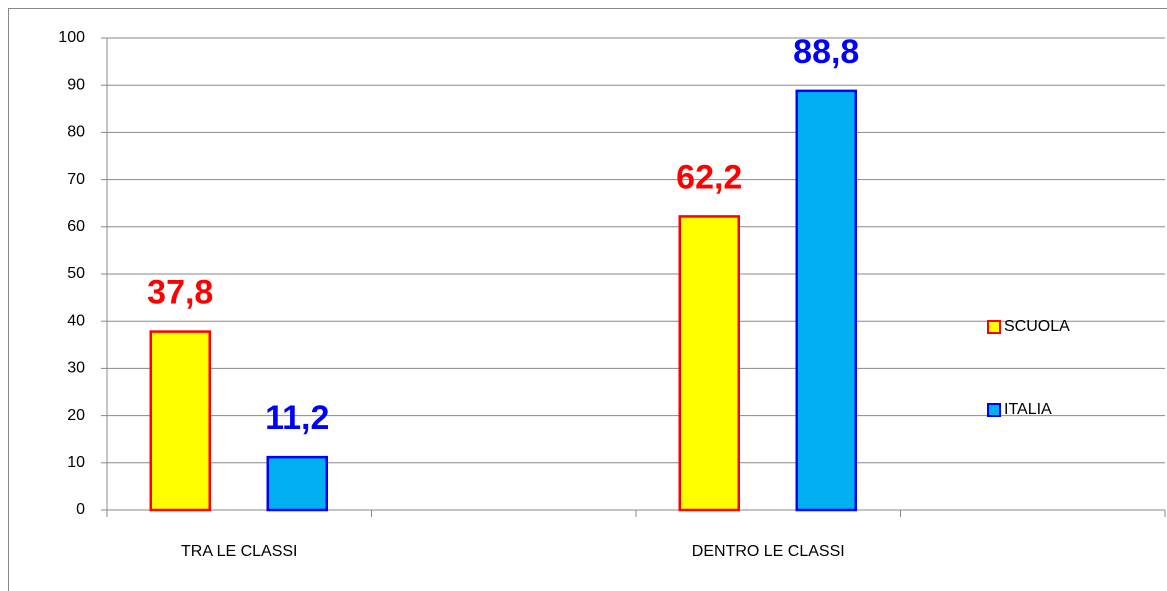  Describe the element at coordinates (76, 415) in the screenshot. I see `y-tick-label: 20` at that location.